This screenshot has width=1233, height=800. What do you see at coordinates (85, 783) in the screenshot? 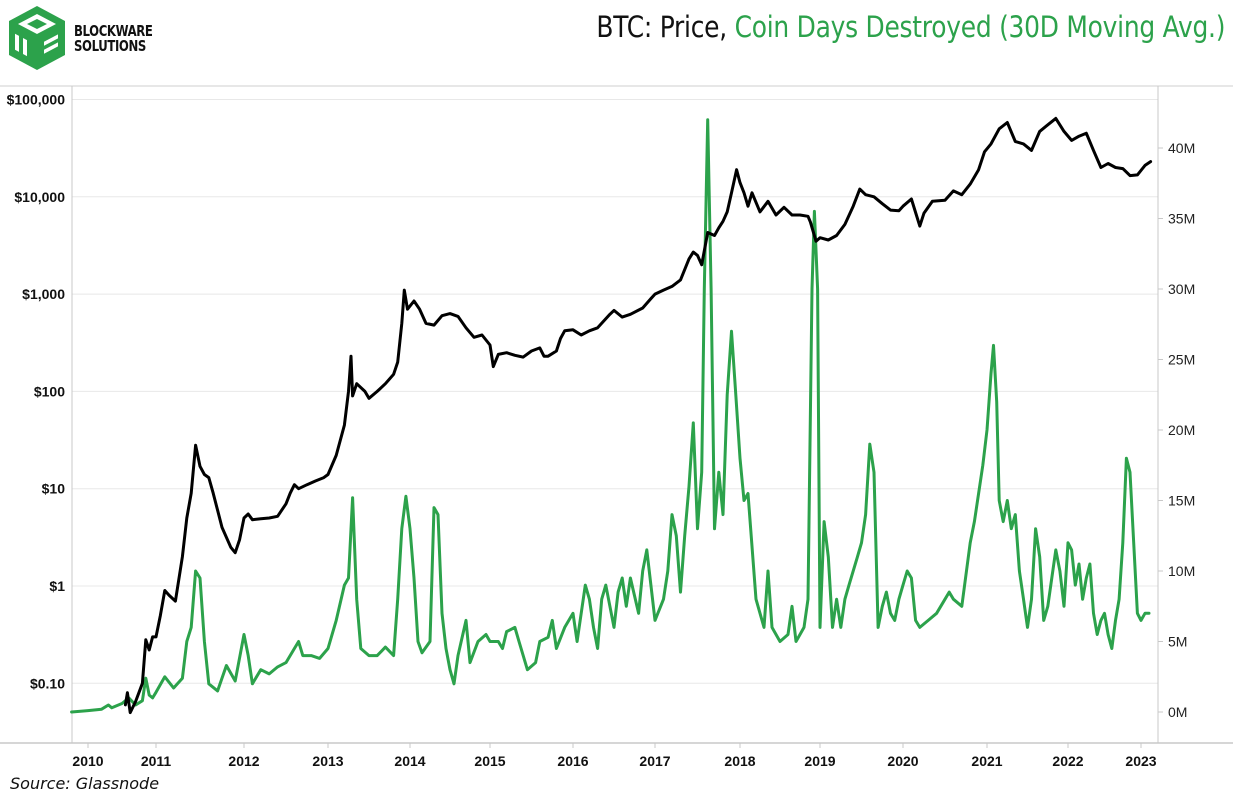
I see `source-note: Source: Glassnode` at bounding box center [85, 783].